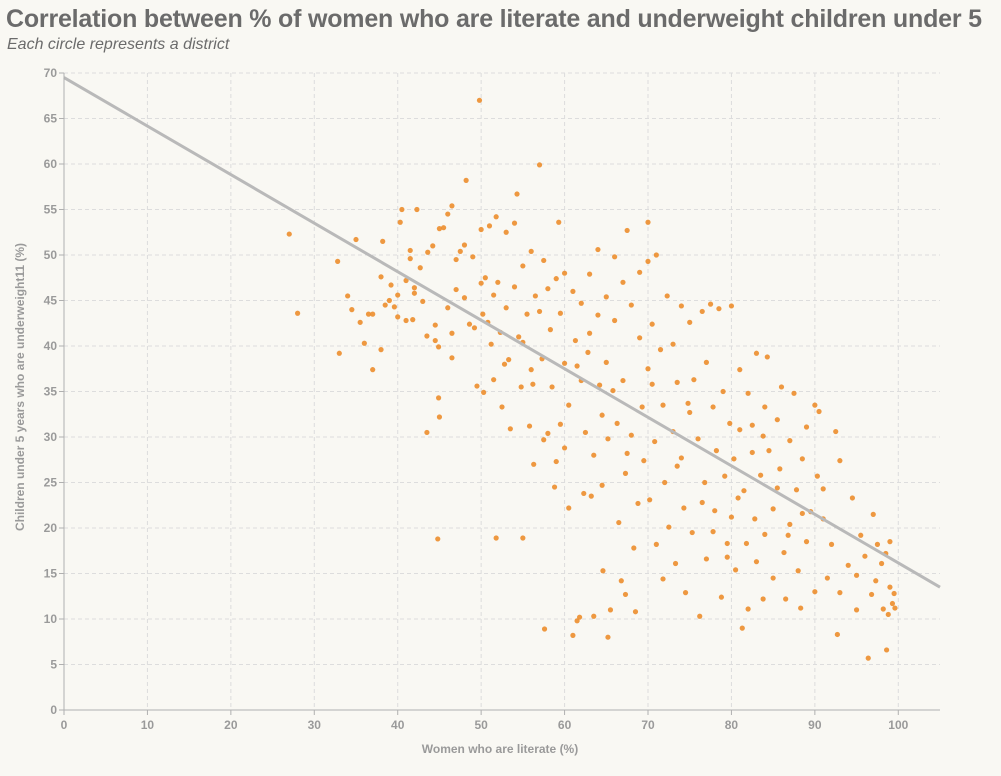 Image resolution: width=1001 pixels, height=776 pixels. What do you see at coordinates (51, 164) in the screenshot?
I see `y-tick-label: 60` at bounding box center [51, 164].